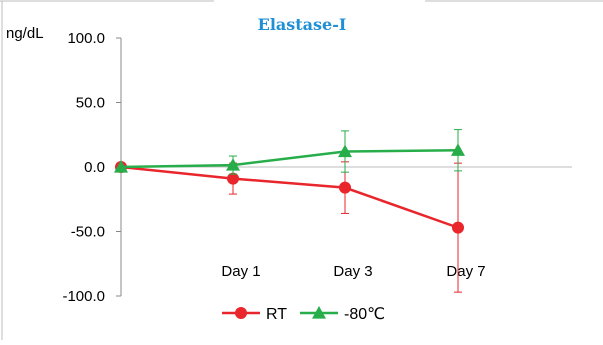 The image size is (603, 345). I want to click on y-tick-label: 50.0, so click(90, 103).